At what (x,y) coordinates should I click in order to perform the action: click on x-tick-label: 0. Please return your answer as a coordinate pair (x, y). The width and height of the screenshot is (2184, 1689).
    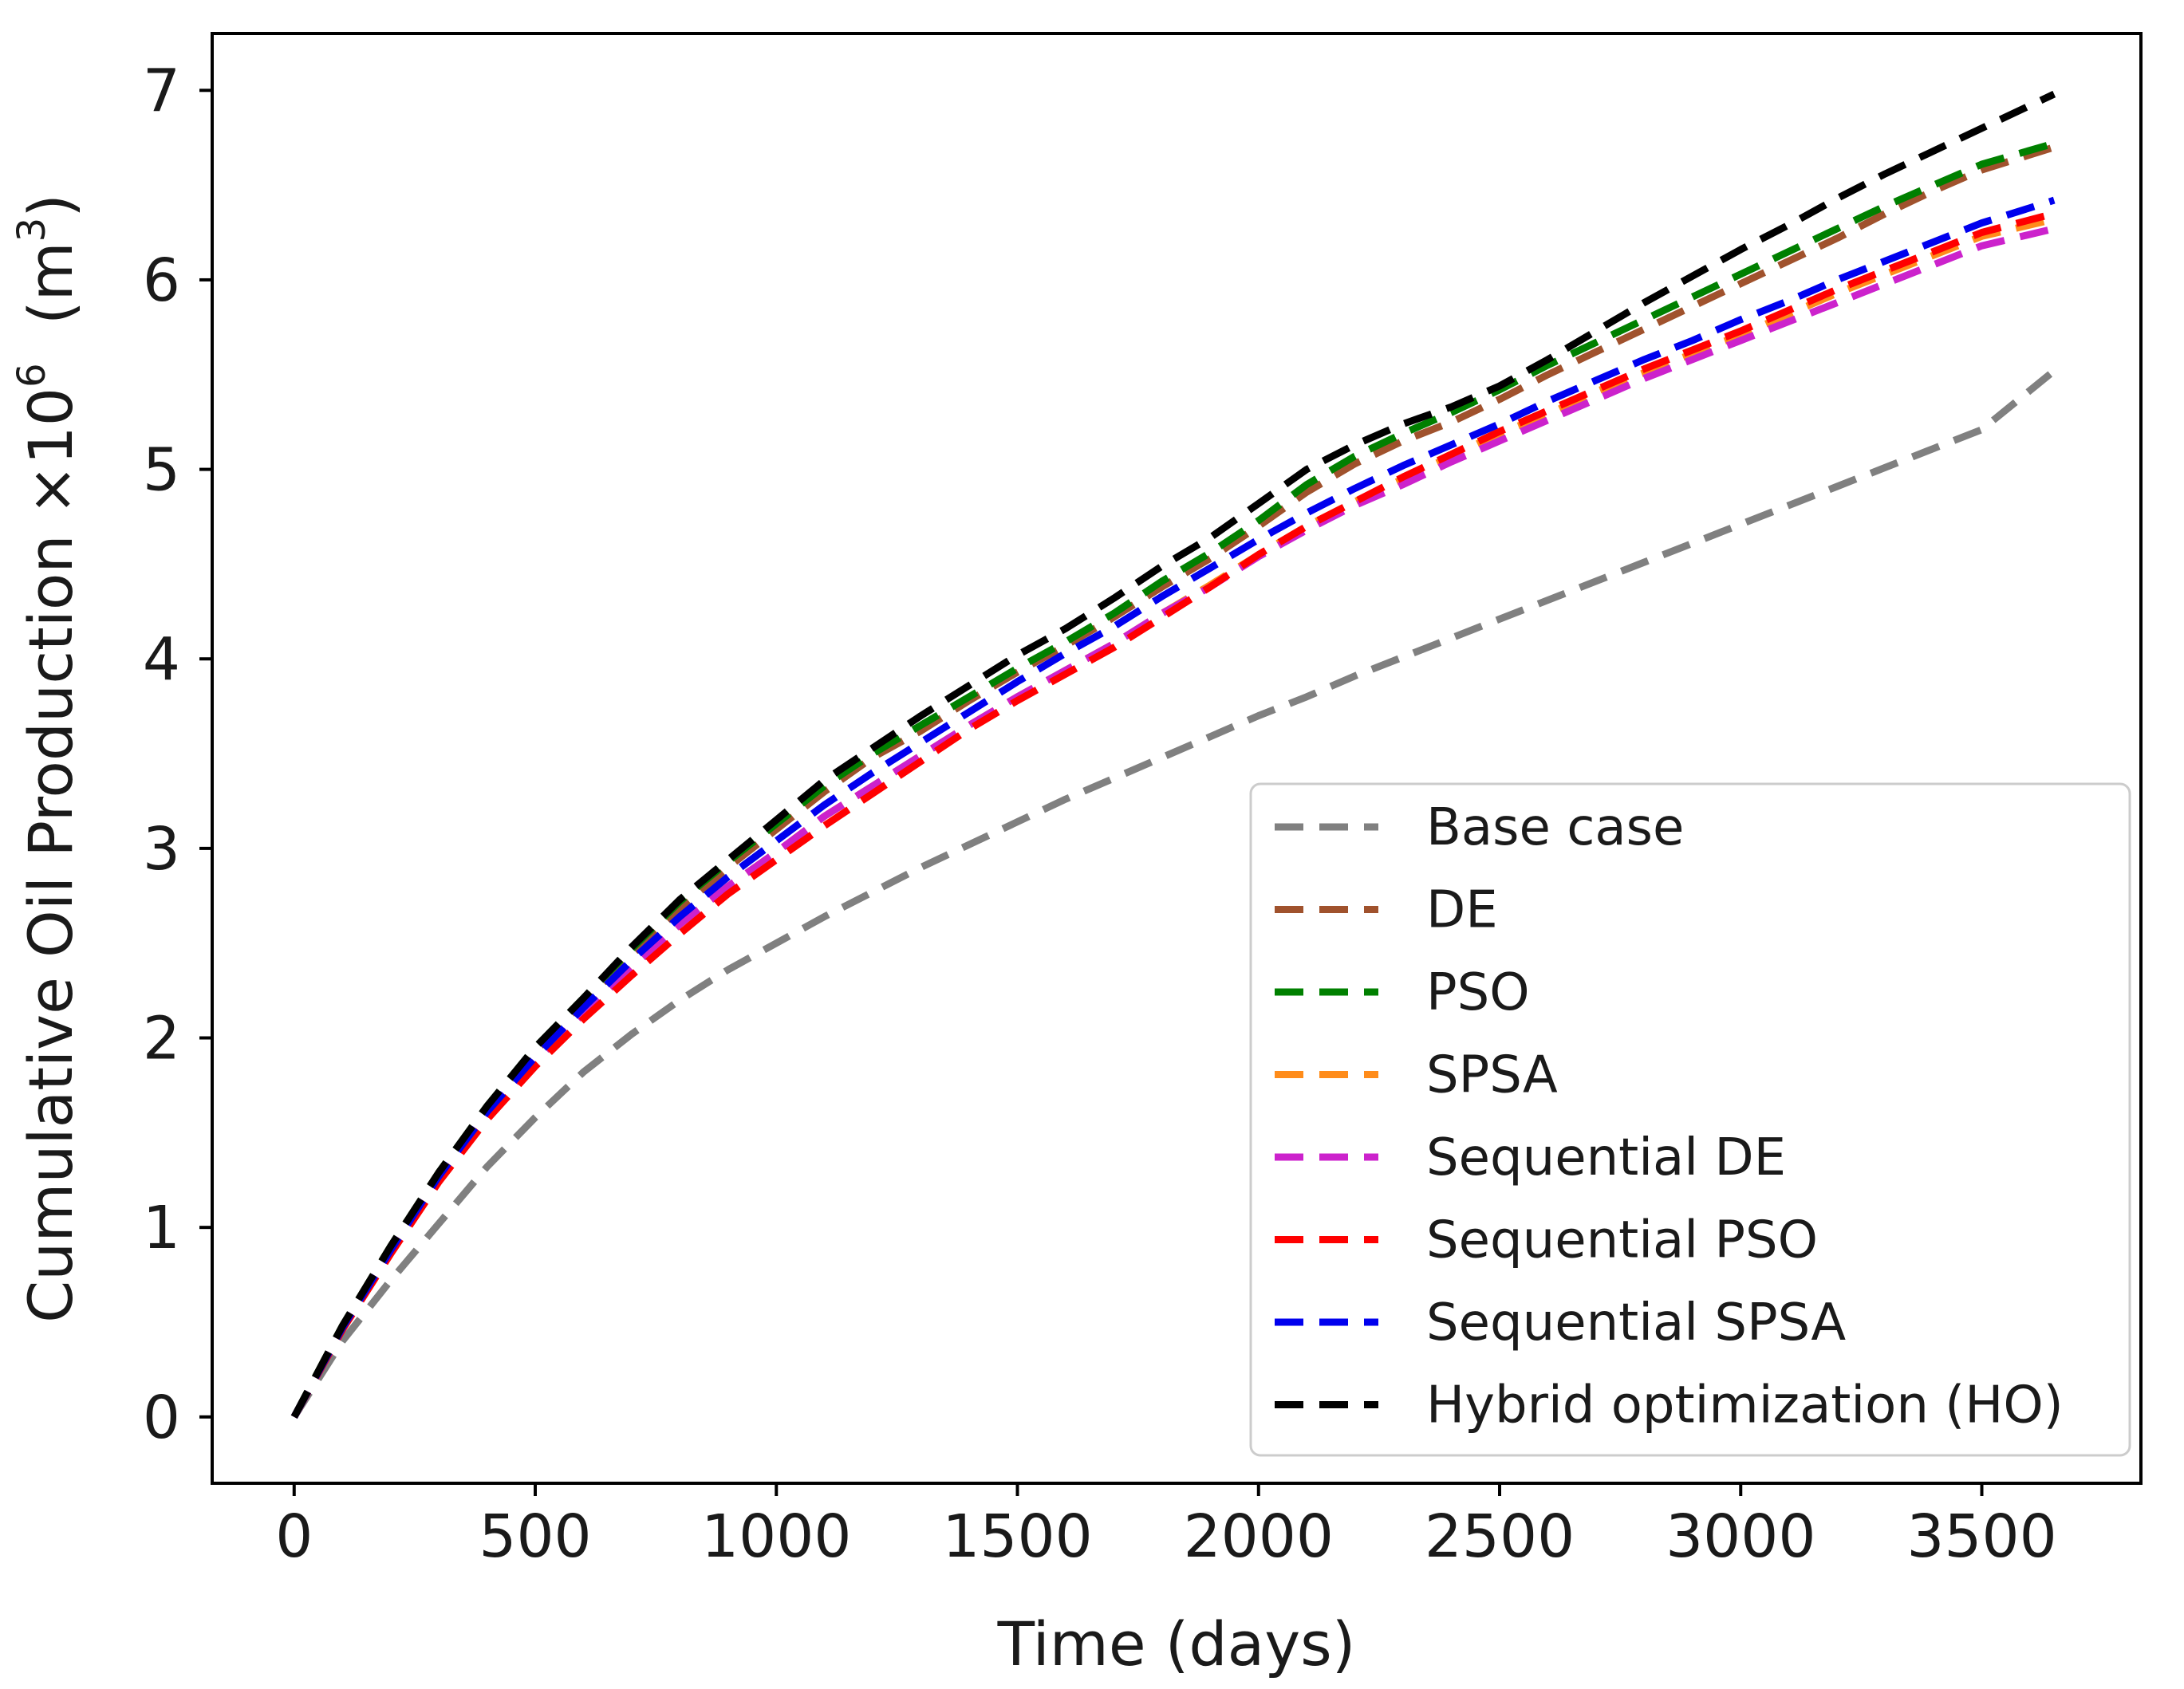
    Looking at the image, I should click on (294, 1536).